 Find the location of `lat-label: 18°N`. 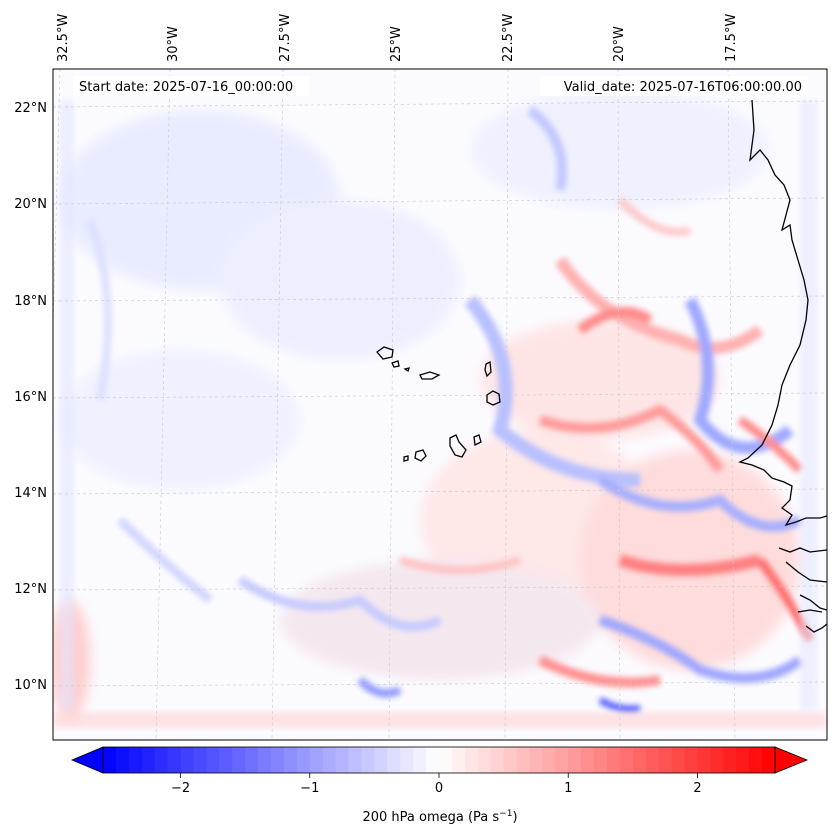

lat-label: 18°N is located at coordinates (30, 301).